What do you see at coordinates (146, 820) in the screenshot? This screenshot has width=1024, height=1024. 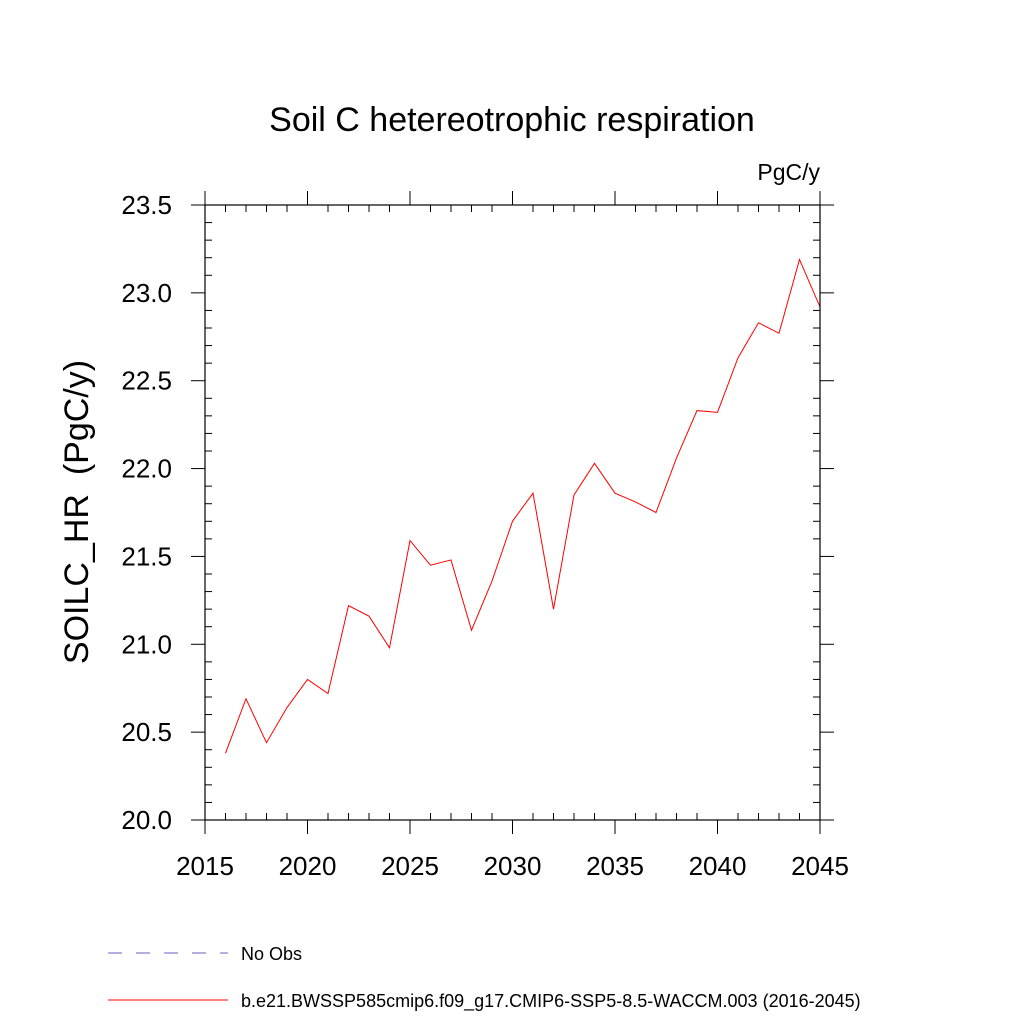 I see `y-tick-label: 20.0` at bounding box center [146, 820].